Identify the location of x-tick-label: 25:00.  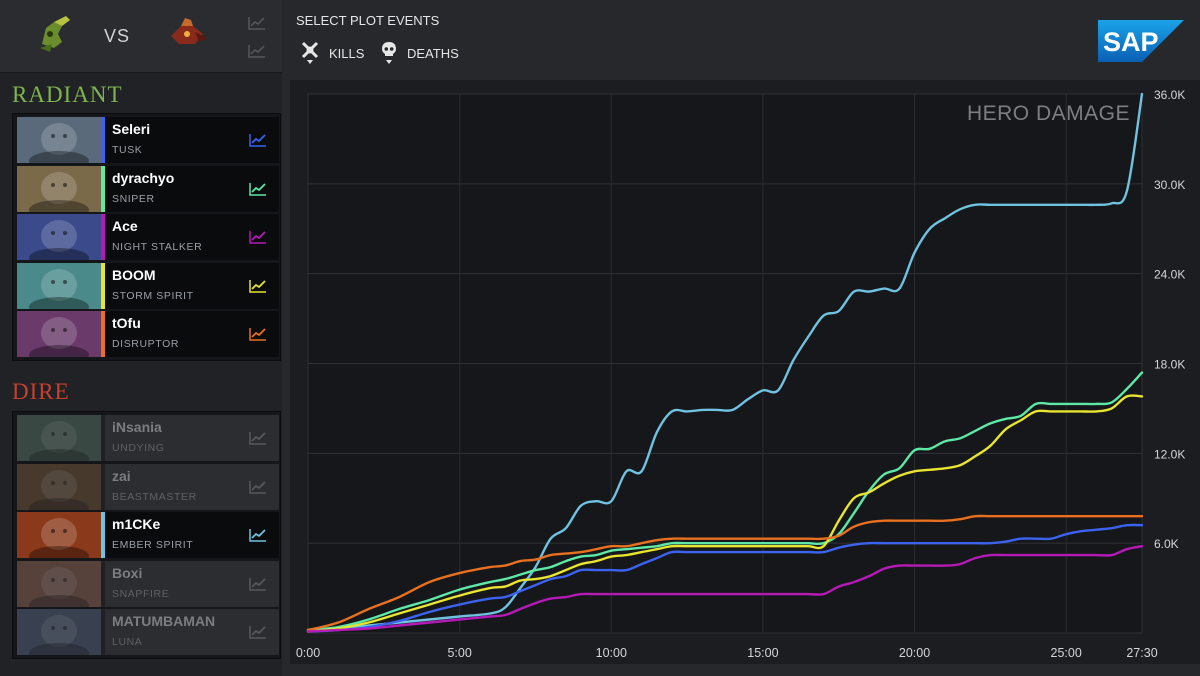
(1066, 653).